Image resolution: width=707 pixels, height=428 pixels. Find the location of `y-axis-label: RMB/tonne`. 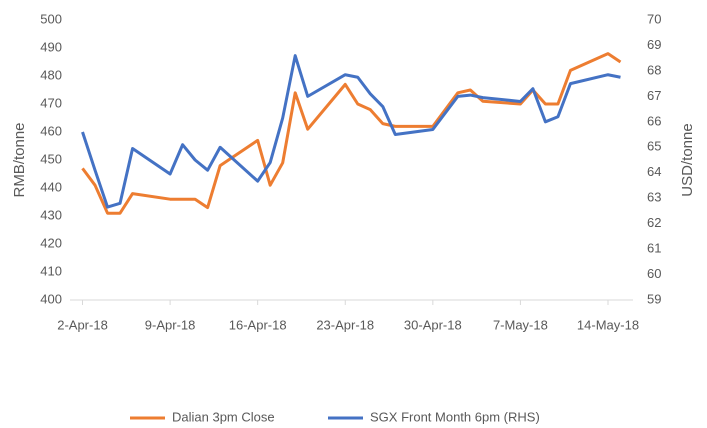

y-axis-label: RMB/tonne is located at coordinates (19, 159).